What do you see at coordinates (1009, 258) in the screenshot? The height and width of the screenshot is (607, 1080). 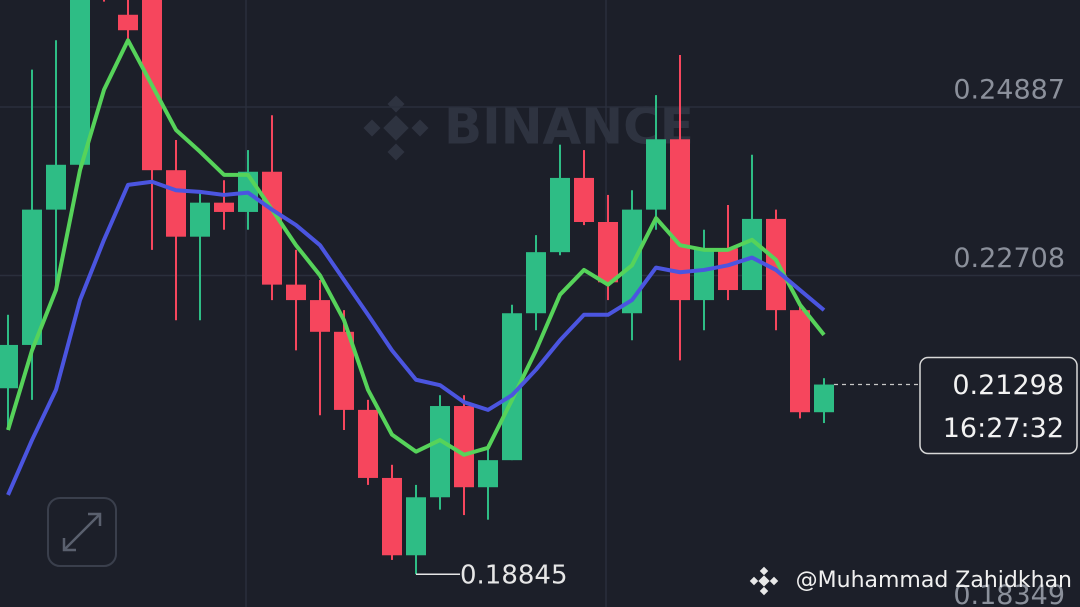 I see `y-tick-label: 0.22708` at bounding box center [1009, 258].